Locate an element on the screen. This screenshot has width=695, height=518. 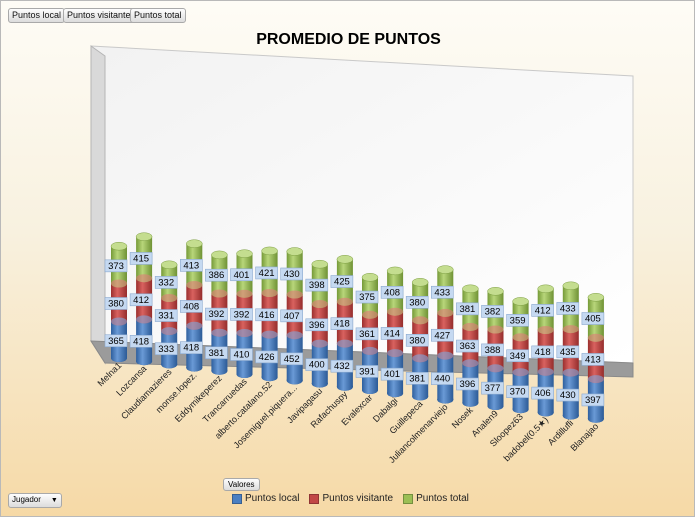
data-label-visitante: 407 is located at coordinates (292, 316).